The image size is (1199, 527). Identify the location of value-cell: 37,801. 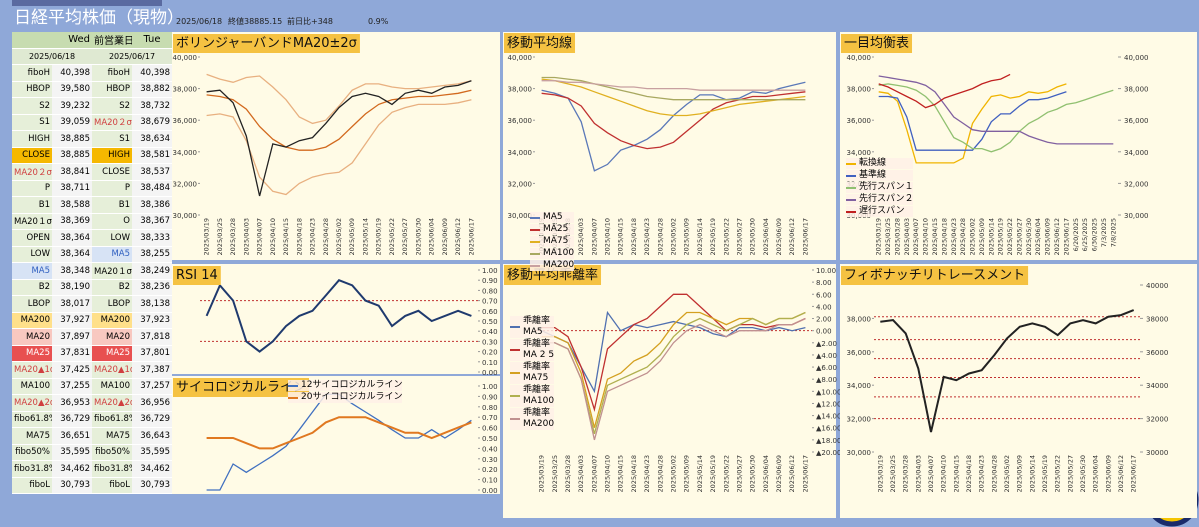
(152, 353).